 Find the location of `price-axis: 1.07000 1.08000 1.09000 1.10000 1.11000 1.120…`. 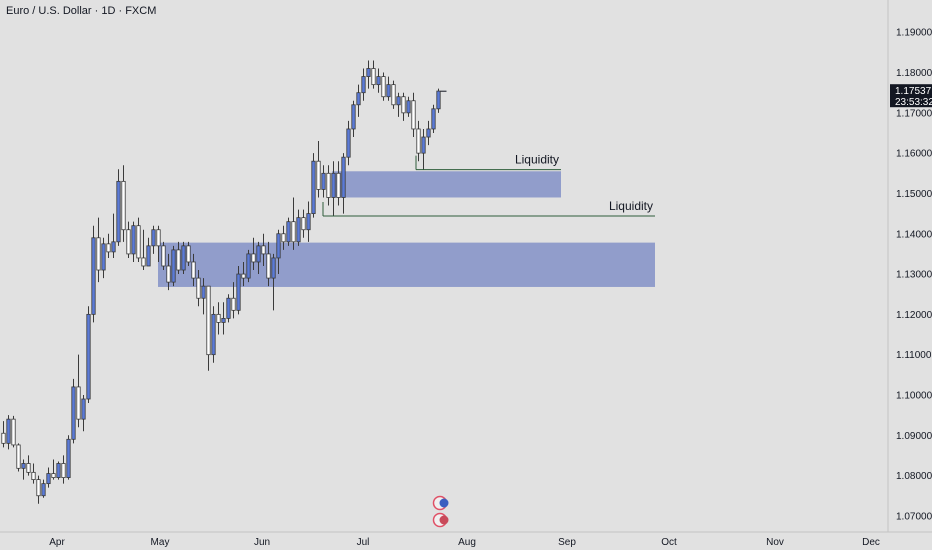

price-axis: 1.07000 1.08000 1.09000 1.10000 1.11000 1.120… is located at coordinates (914, 275).